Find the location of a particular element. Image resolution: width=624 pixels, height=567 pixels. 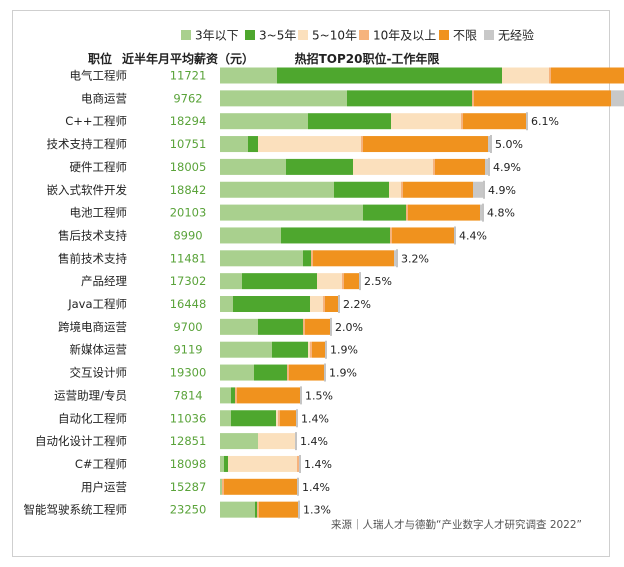

row-11: 跨境电商运营 9700 2.0% is located at coordinates (210, 326).